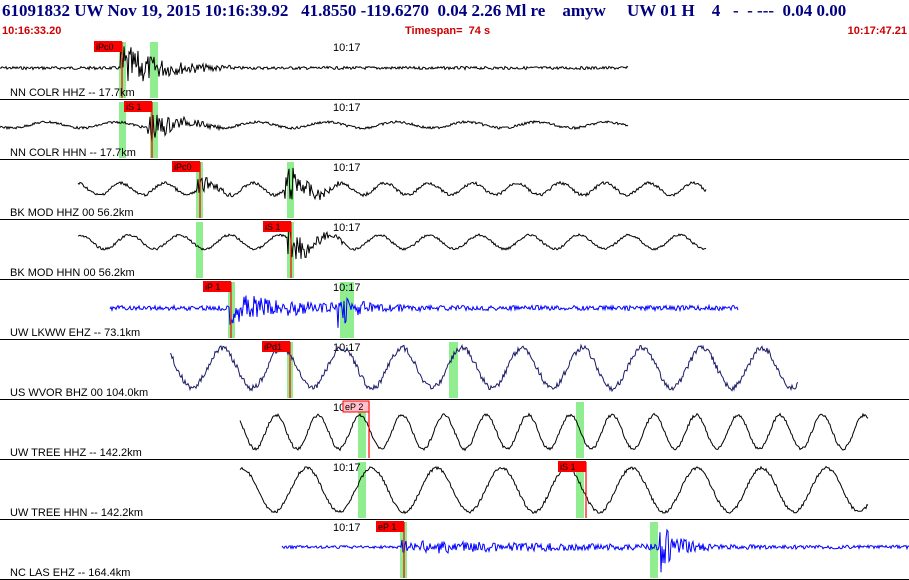  I want to click on channel-label: BK MOD HHZ 00 56.2km, so click(71, 213).